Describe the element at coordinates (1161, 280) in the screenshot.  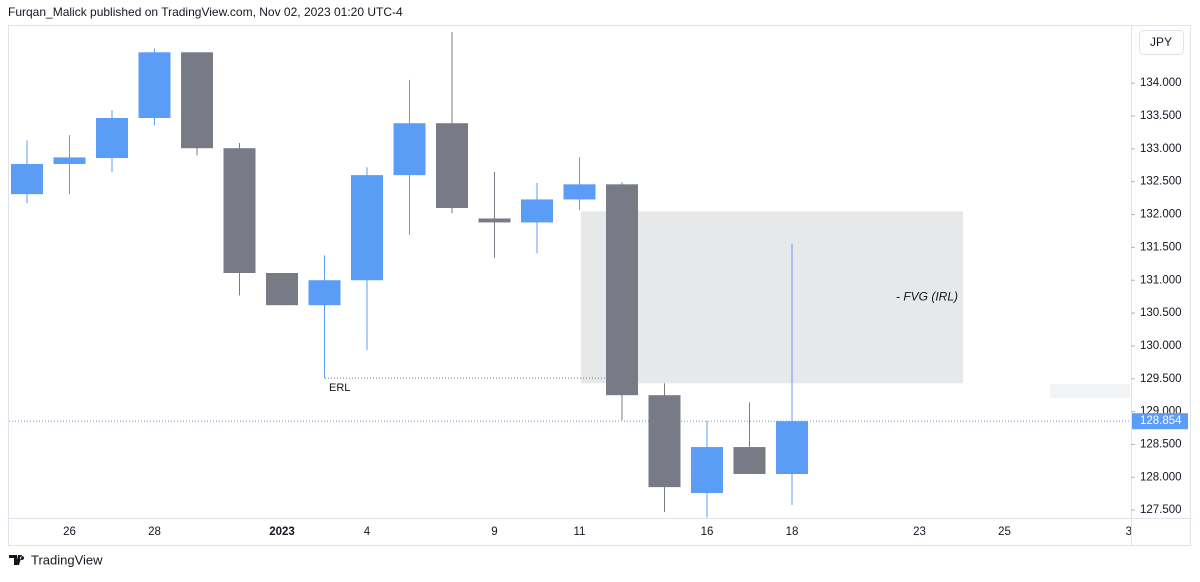
I see `y-tick-label: 131.000` at that location.